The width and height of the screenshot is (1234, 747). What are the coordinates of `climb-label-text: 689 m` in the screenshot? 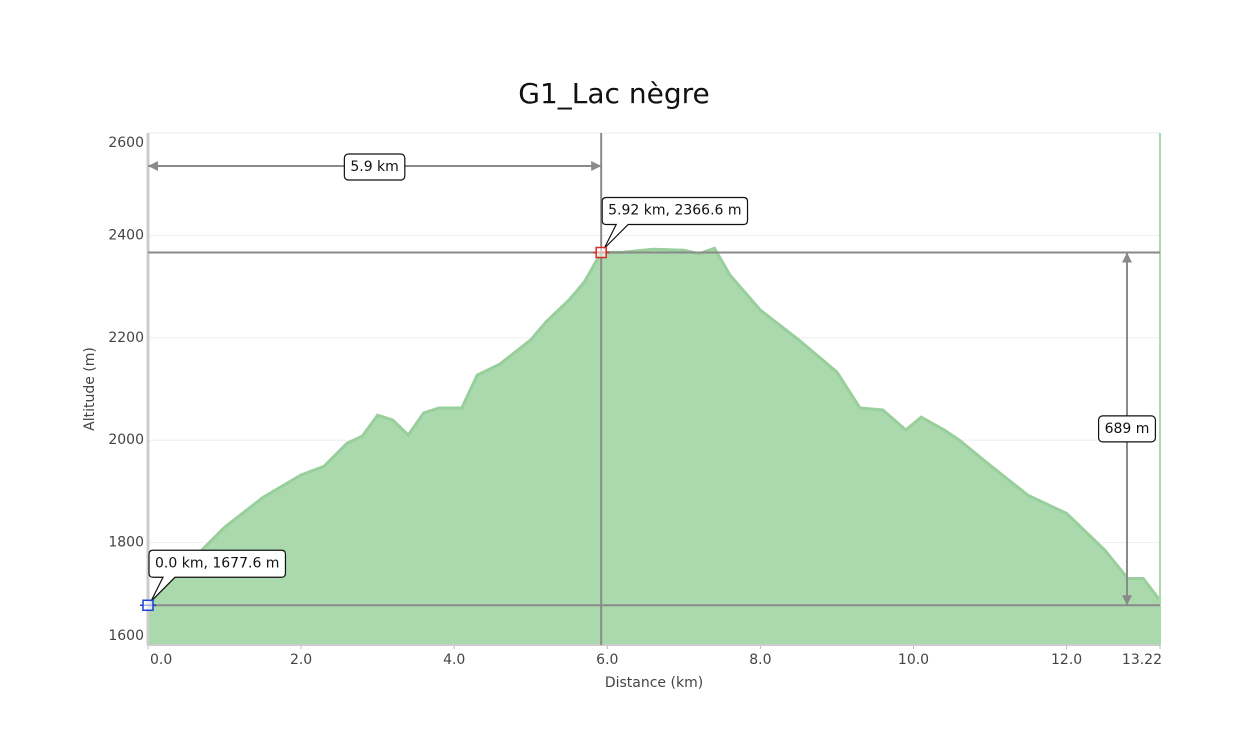 It's located at (1127, 429).